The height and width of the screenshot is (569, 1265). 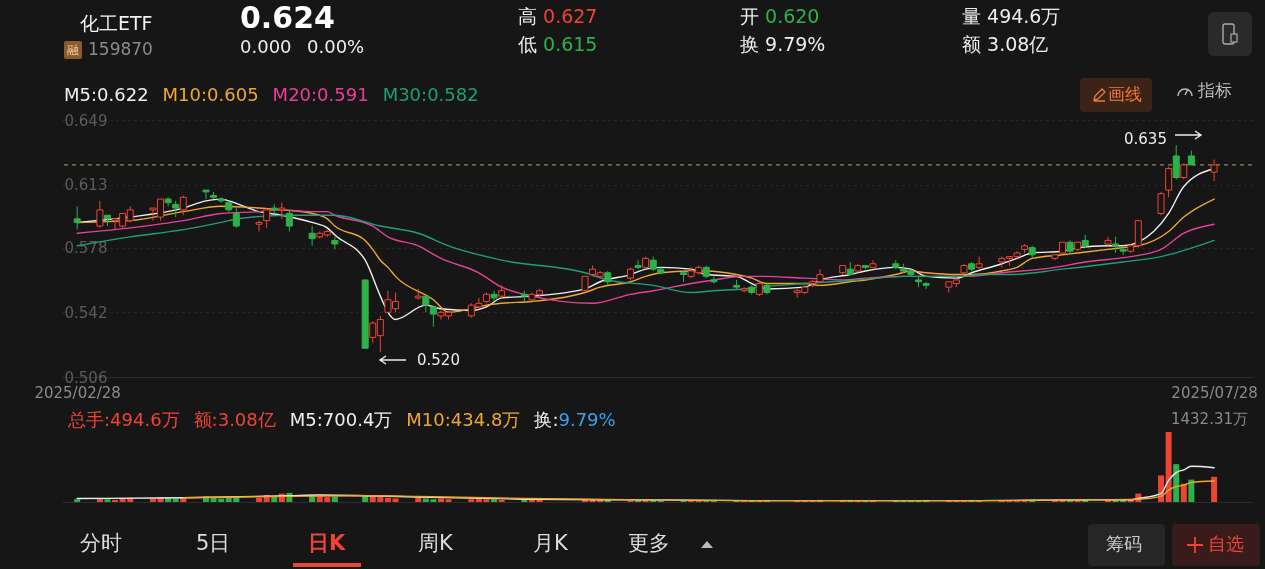 What do you see at coordinates (336, 47) in the screenshot?
I see `text: 0.00%` at bounding box center [336, 47].